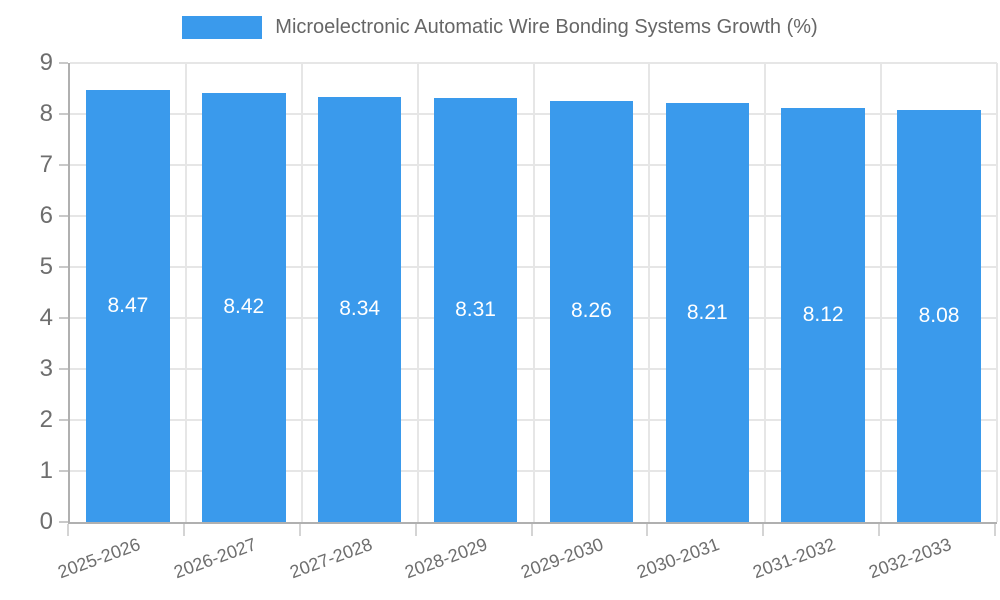 This screenshot has height=600, width=1000. Describe the element at coordinates (910, 558) in the screenshot. I see `x-tick-label: 2032-2033` at that location.